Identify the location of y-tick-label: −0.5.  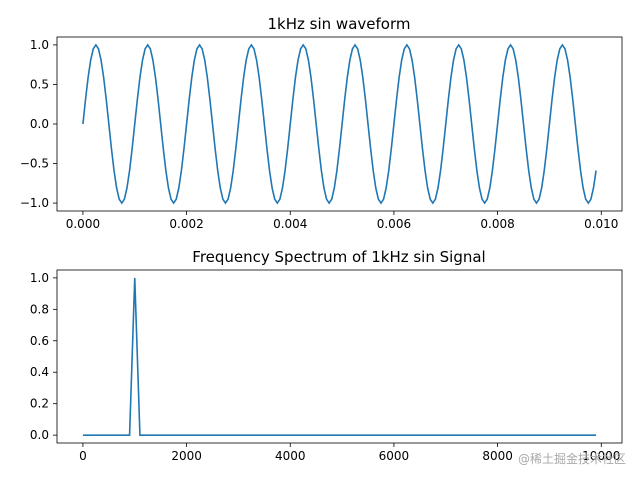
(34, 164).